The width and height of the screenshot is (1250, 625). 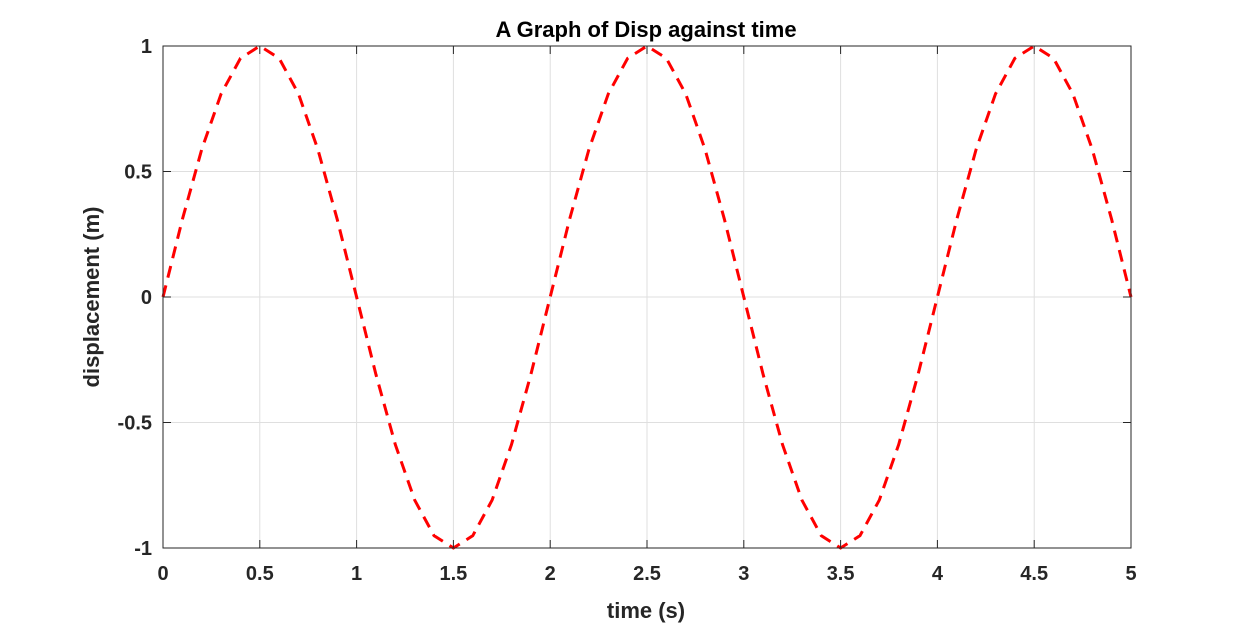 What do you see at coordinates (146, 298) in the screenshot?
I see `y-tick-label: 0` at bounding box center [146, 298].